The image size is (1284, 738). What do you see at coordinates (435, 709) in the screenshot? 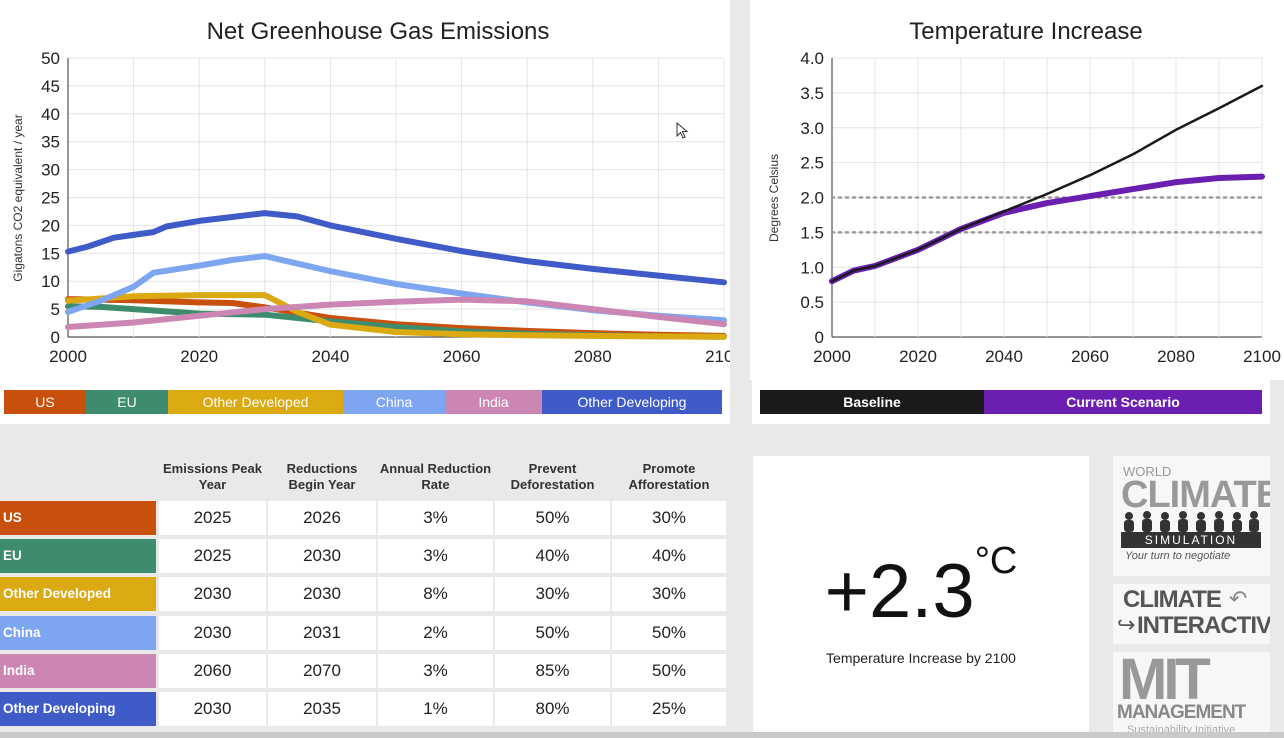
I see `cell-annual-reduction-rate: 1%` at bounding box center [435, 709].